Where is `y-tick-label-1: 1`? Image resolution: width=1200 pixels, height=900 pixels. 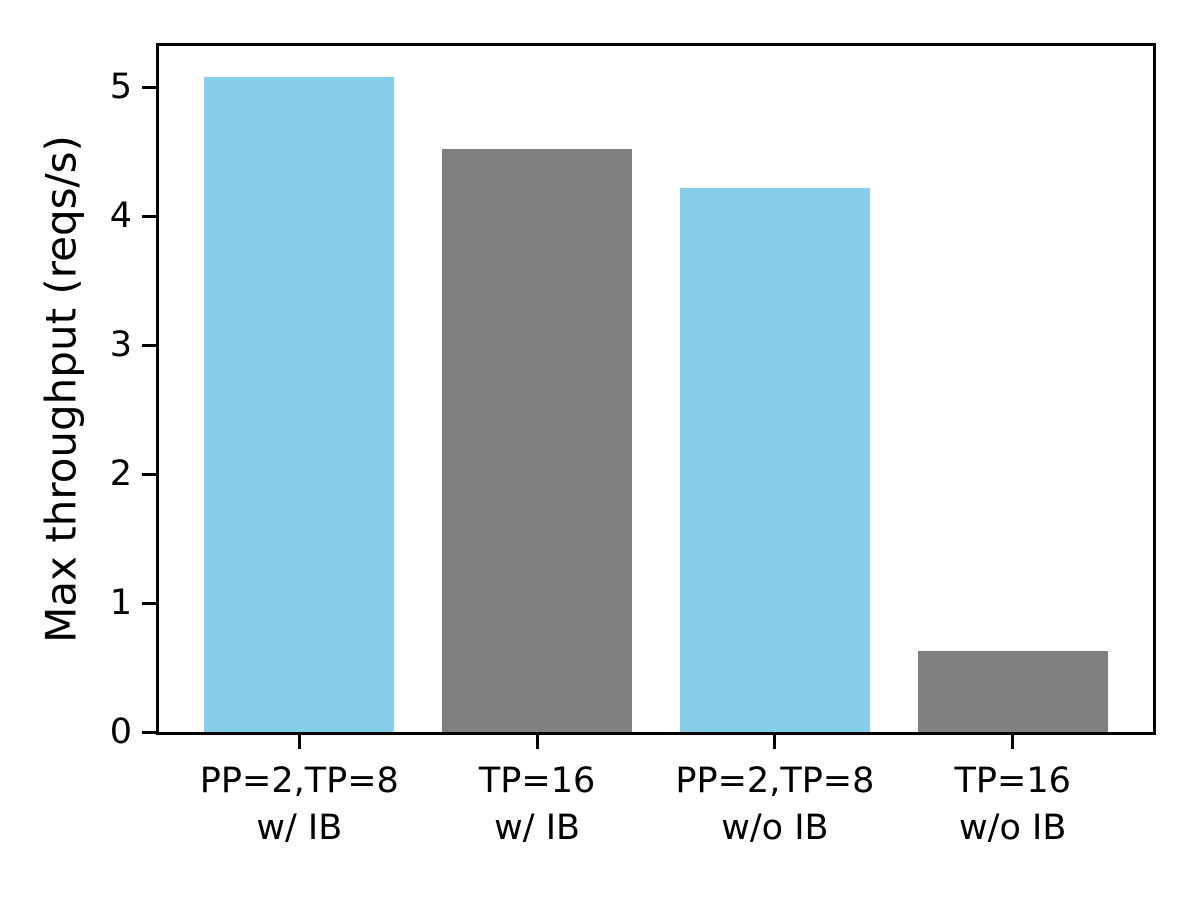
y-tick-label-1: 1 is located at coordinates (120, 603).